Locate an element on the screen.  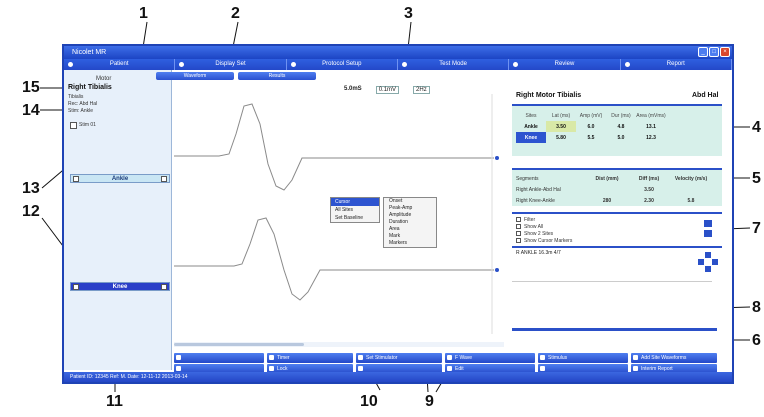
comment-line is located at coordinates (612, 281).